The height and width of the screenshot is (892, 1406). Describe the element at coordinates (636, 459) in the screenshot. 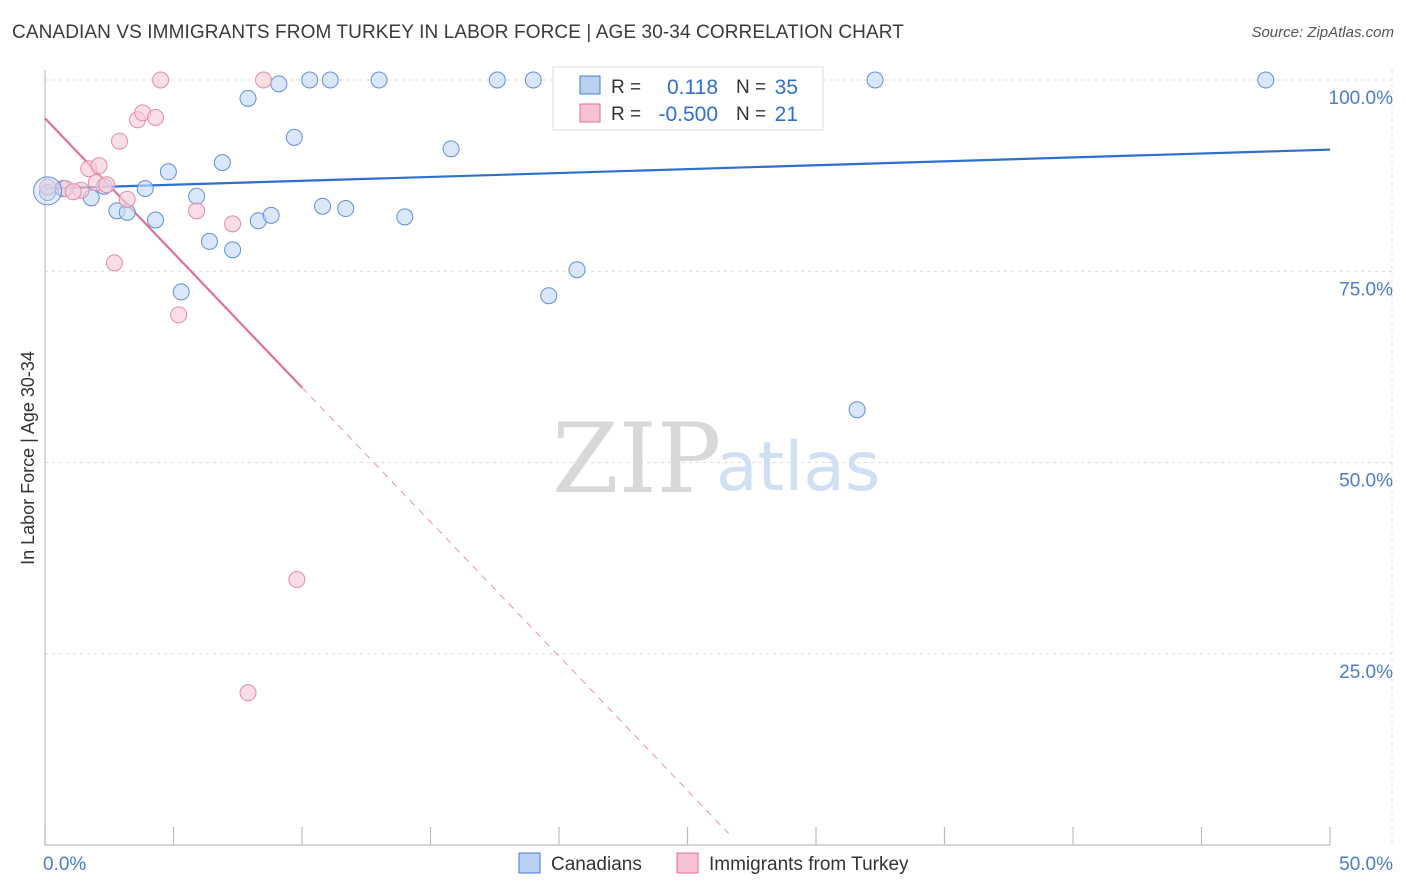

I see `watermark-zip: ZIP` at that location.